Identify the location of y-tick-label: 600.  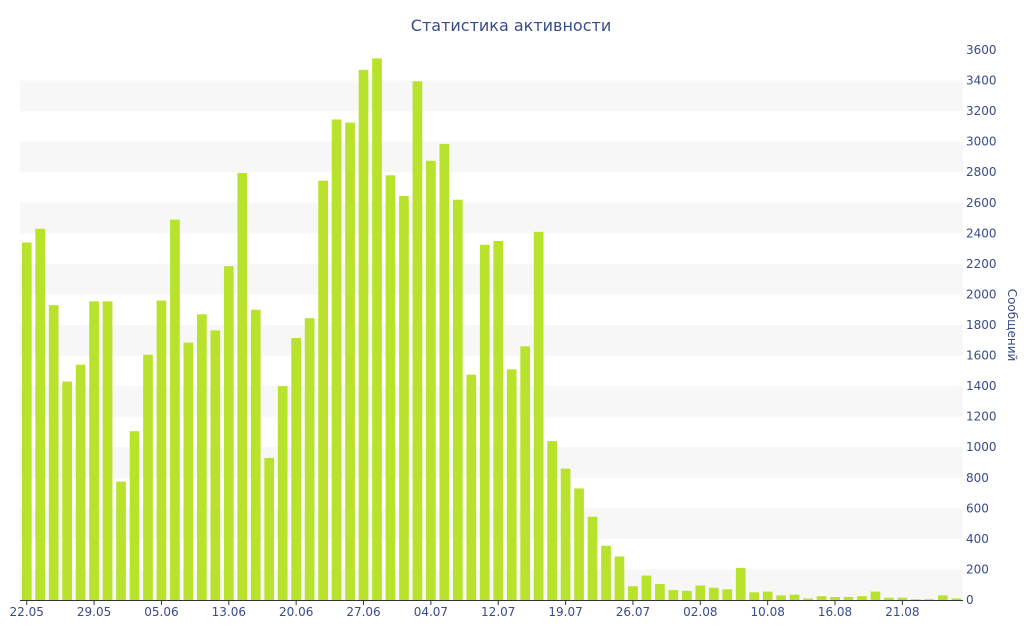
(977, 508).